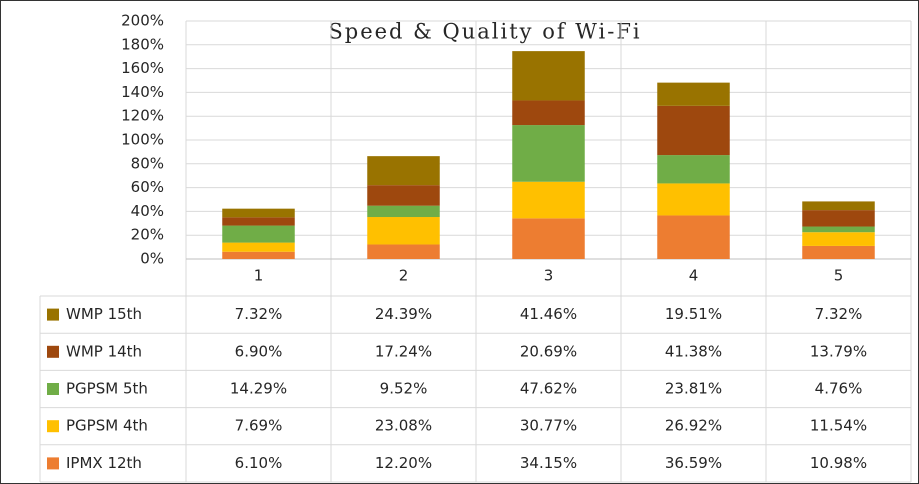 This screenshot has width=919, height=484. I want to click on y-tick-label: 200%, so click(142, 21).